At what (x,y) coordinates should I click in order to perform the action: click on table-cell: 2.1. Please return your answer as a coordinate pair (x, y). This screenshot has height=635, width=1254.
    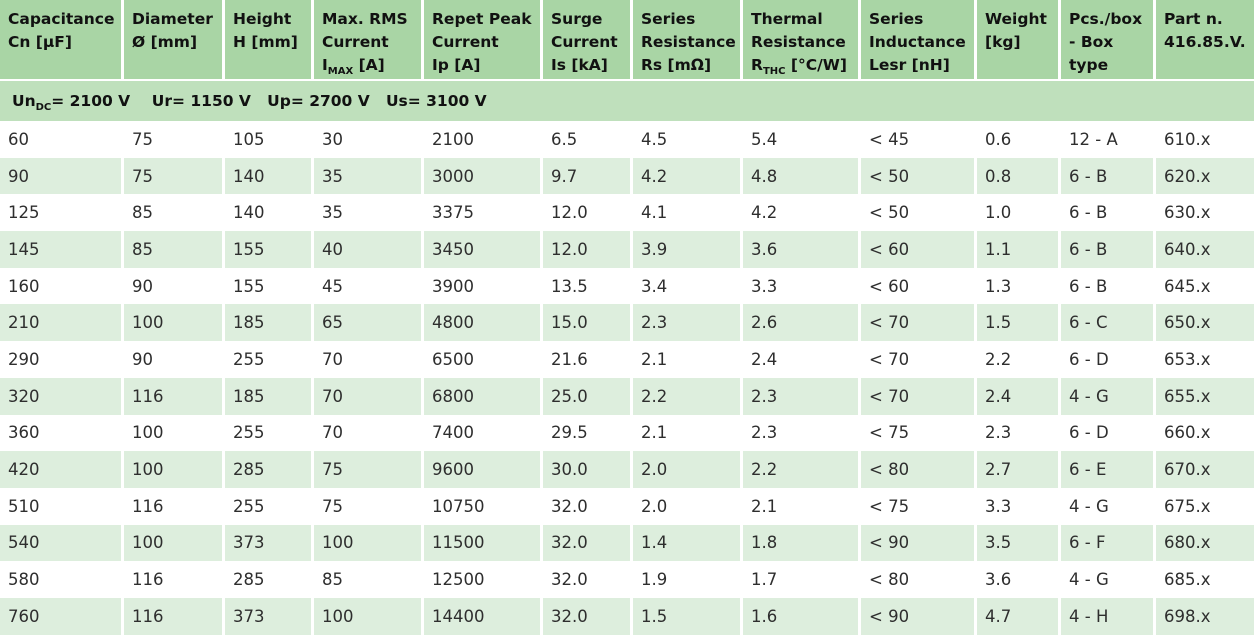
    Looking at the image, I should click on (688, 359).